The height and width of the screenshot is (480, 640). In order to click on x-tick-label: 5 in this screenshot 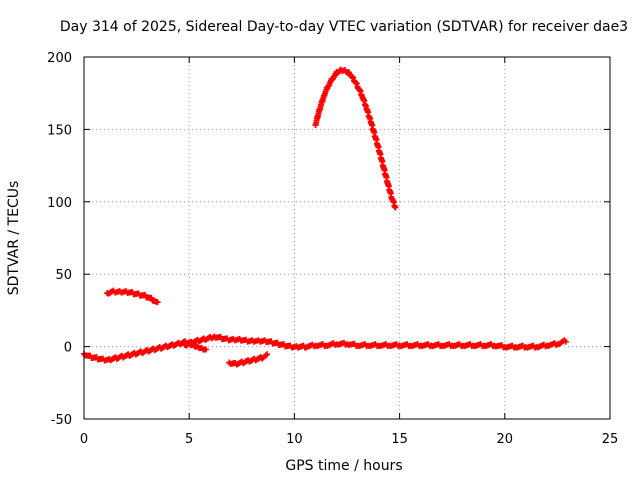, I will do `click(189, 439)`.